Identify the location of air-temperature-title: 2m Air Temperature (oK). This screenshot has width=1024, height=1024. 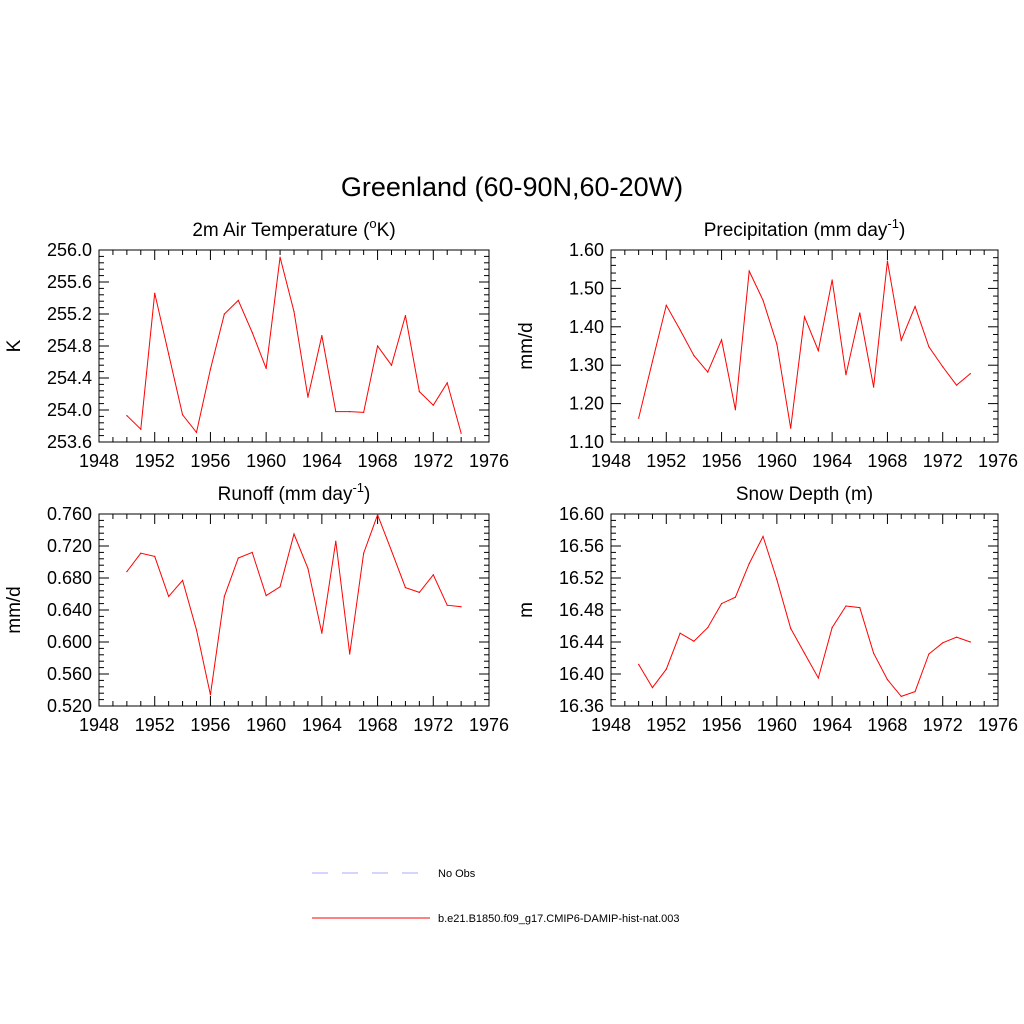
(293, 228).